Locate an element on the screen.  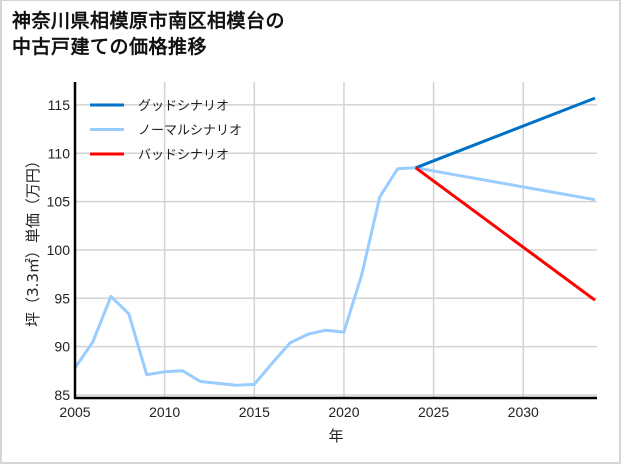
y-tick-label: 100 is located at coordinates (59, 250).